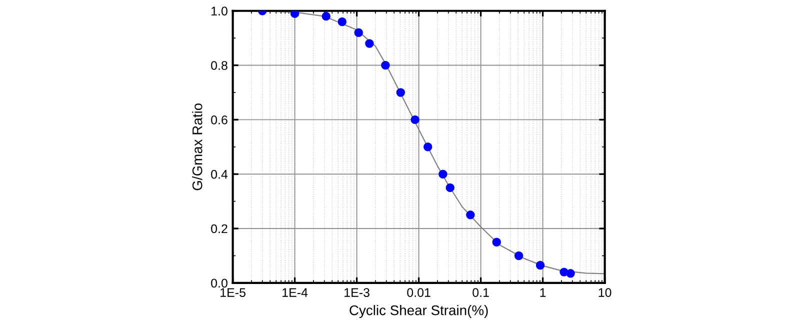 Image resolution: width=800 pixels, height=329 pixels. I want to click on y-tick-label: 0.2, so click(219, 229).